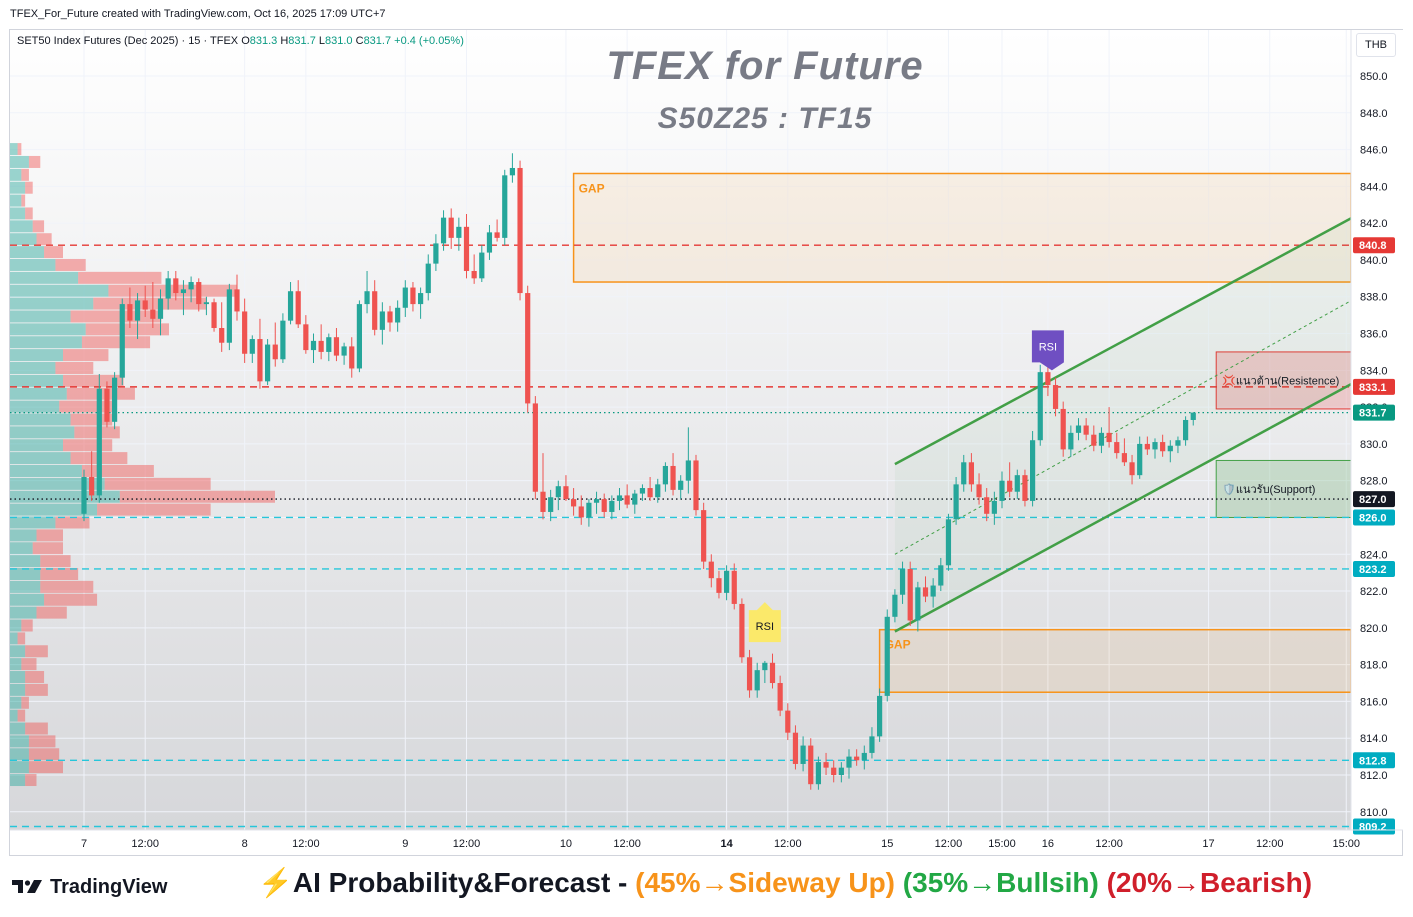 The height and width of the screenshot is (917, 1413). Describe the element at coordinates (1114, 660) in the screenshot. I see `gap-zone` at that location.